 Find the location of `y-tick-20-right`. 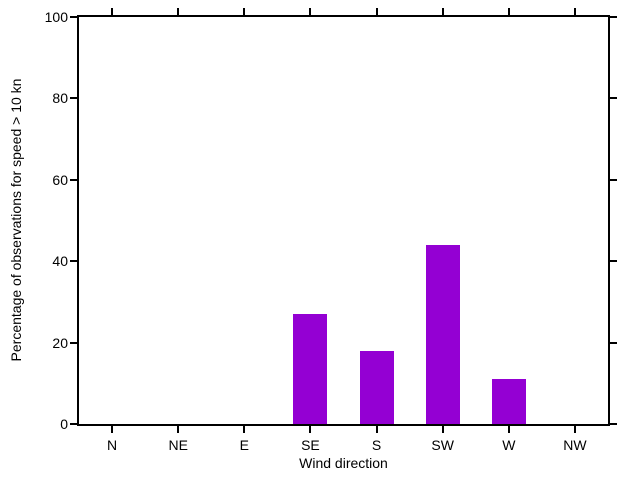

y-tick-20-right is located at coordinates (613, 342).